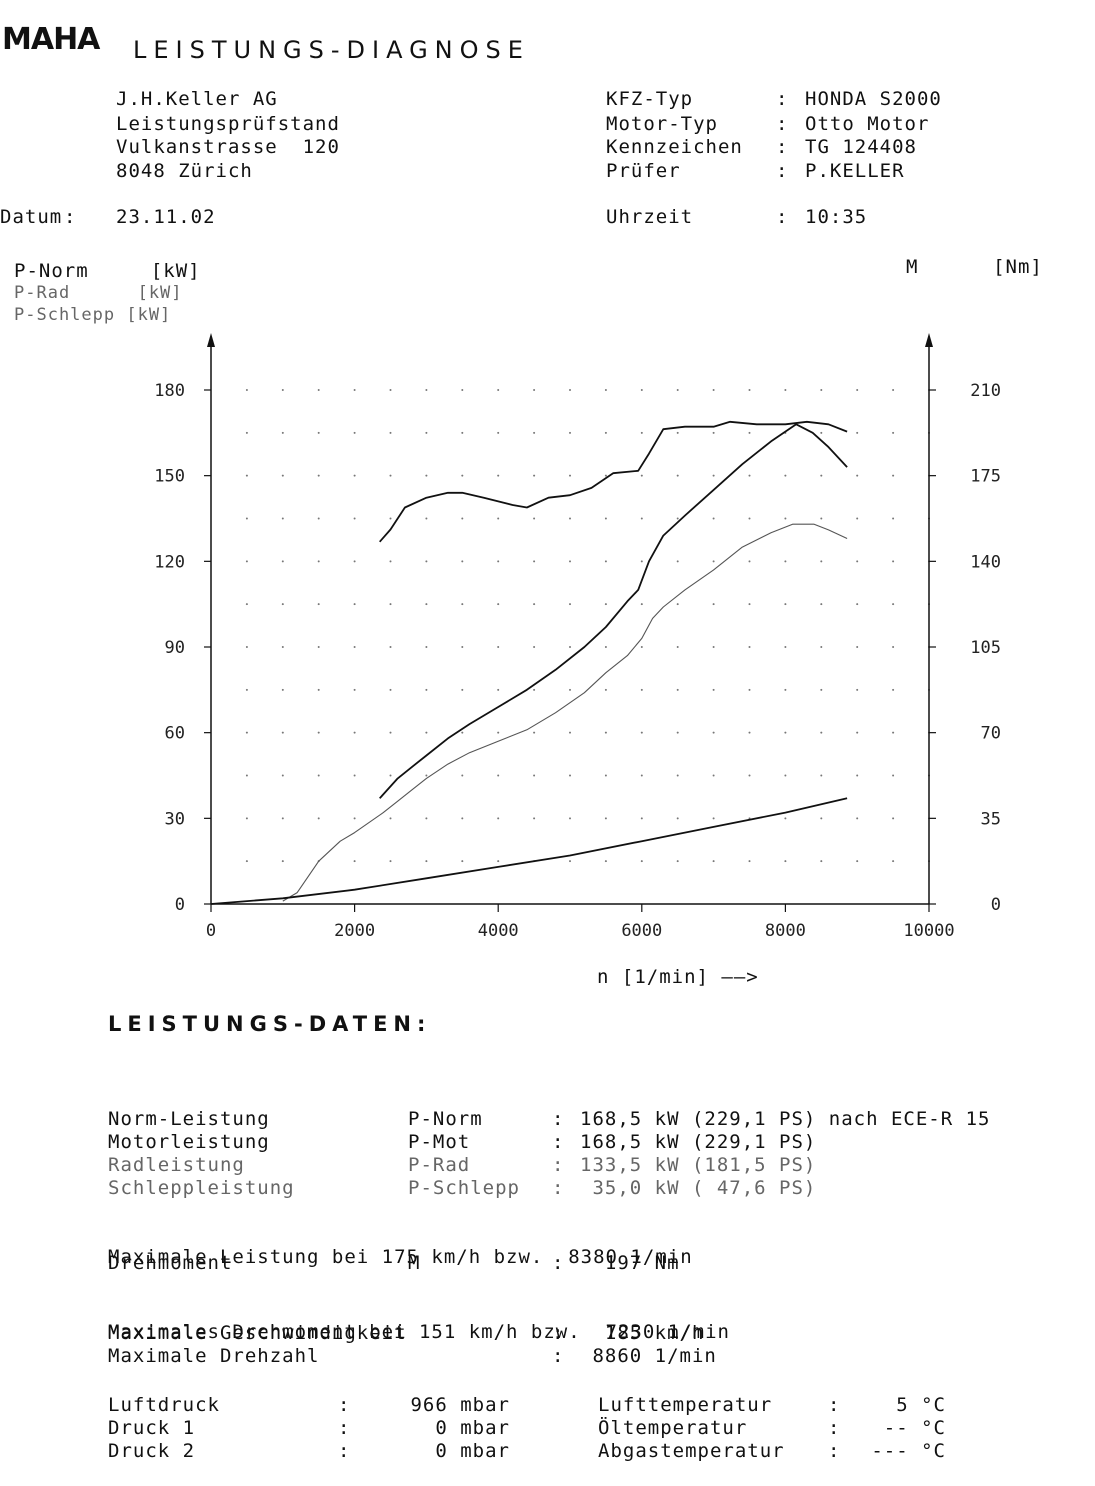 The image size is (1095, 1486). I want to click on condition-right-value: --- °C, so click(908, 1451).